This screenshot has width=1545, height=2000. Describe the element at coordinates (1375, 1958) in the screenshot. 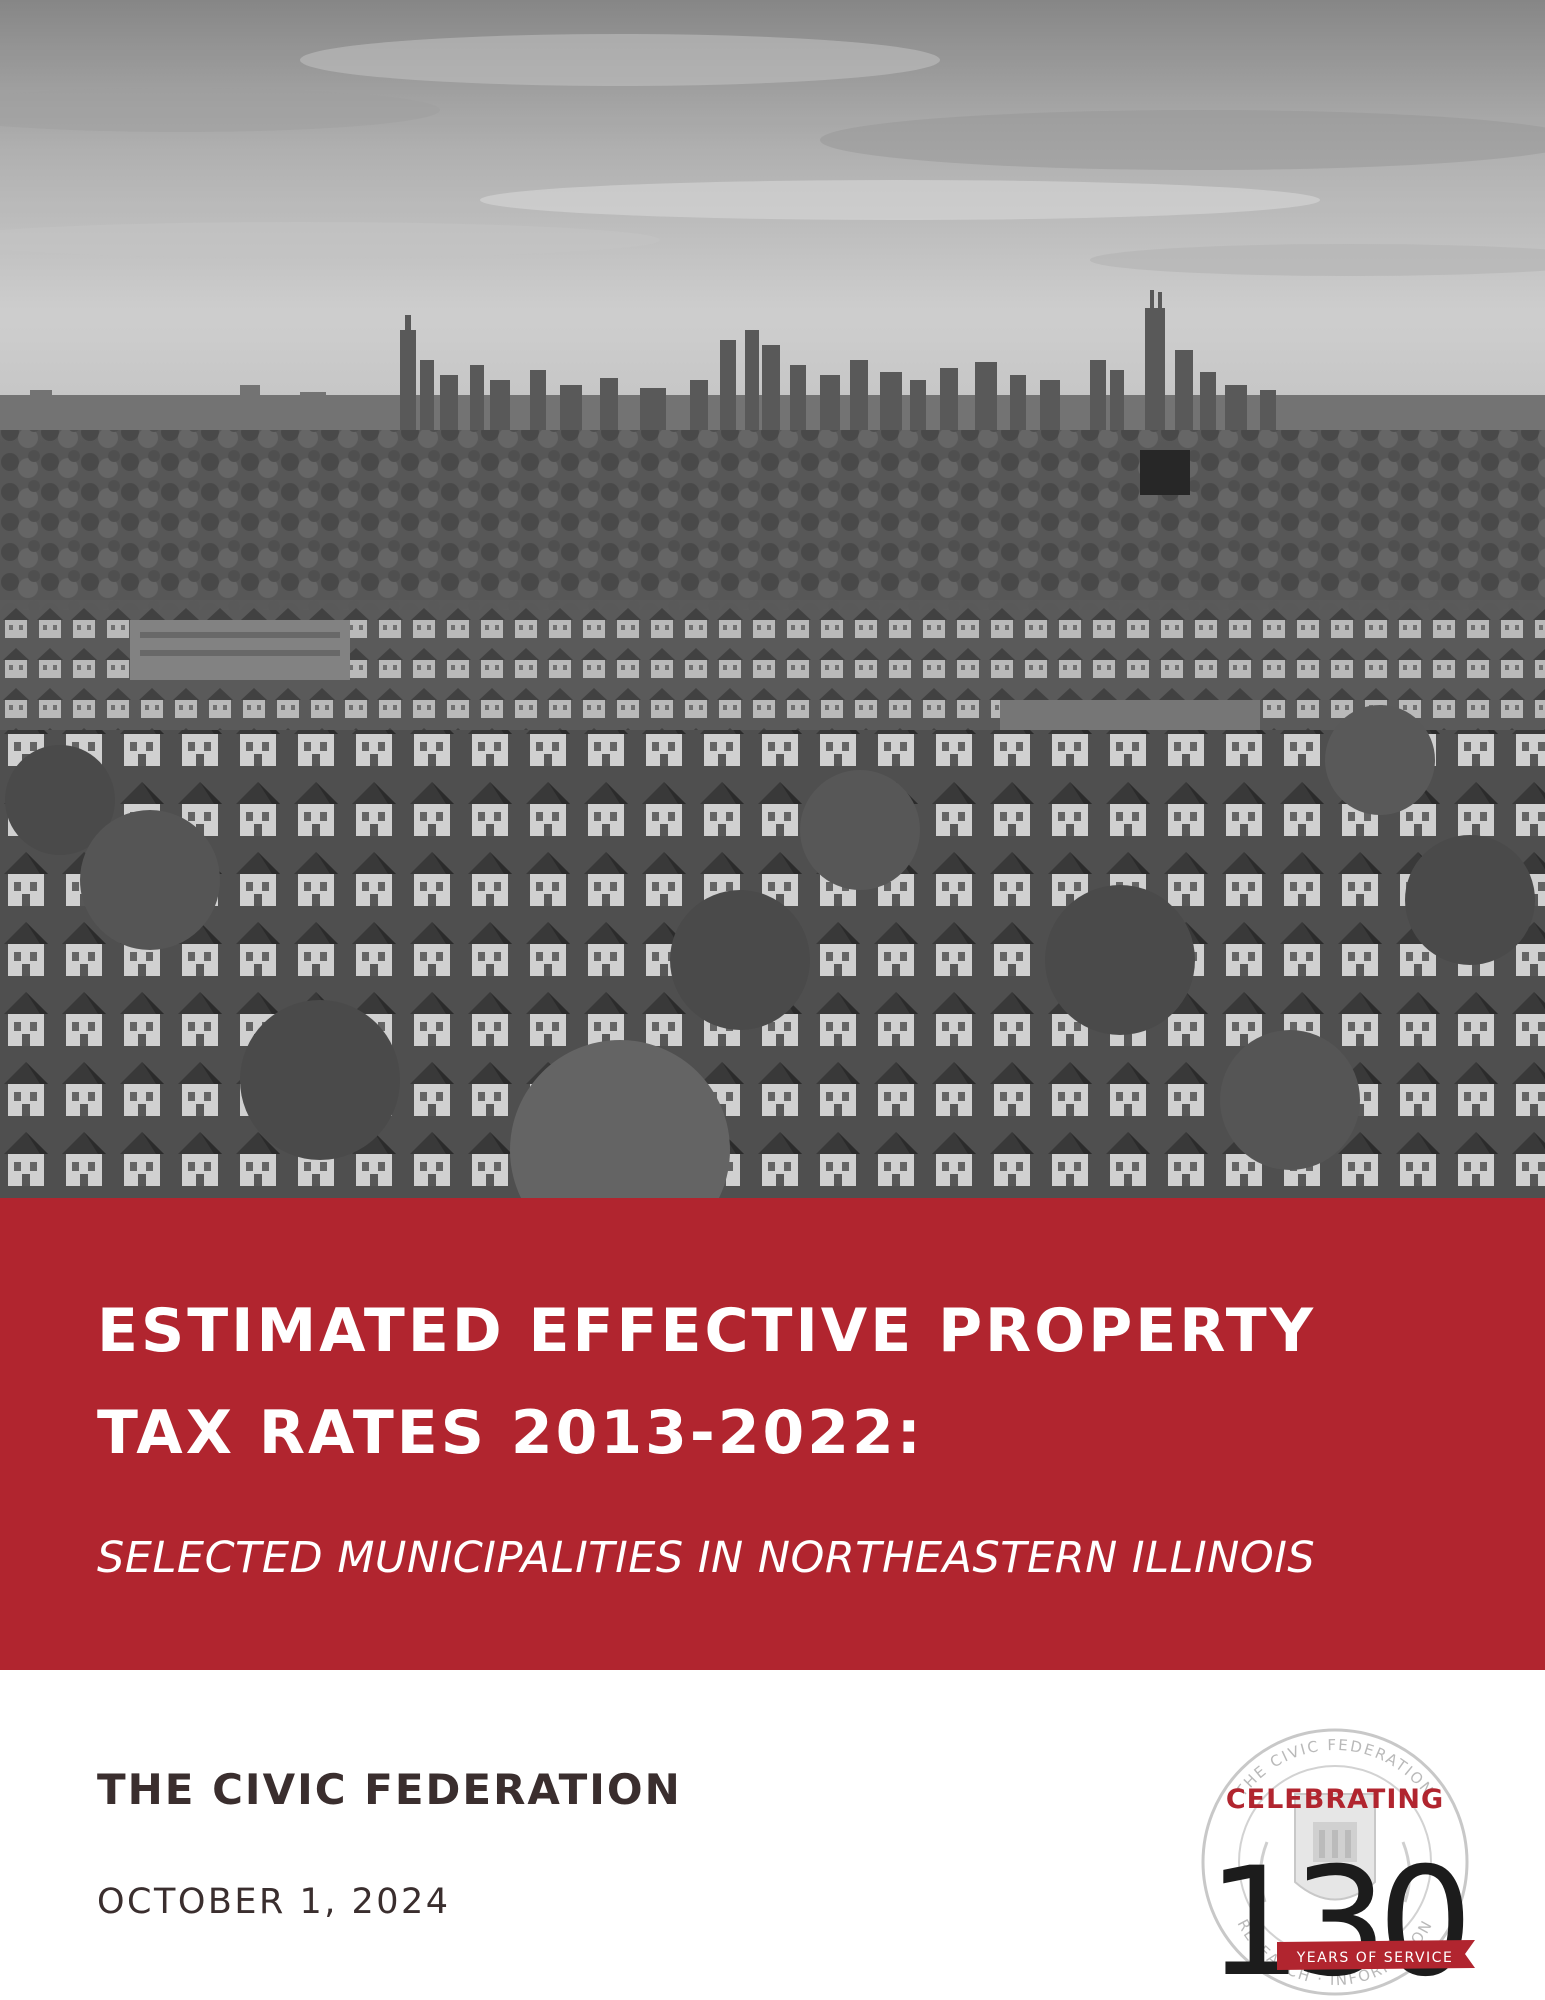

I see `seal-ribbon-text: YEARS OF SERVICE` at that location.